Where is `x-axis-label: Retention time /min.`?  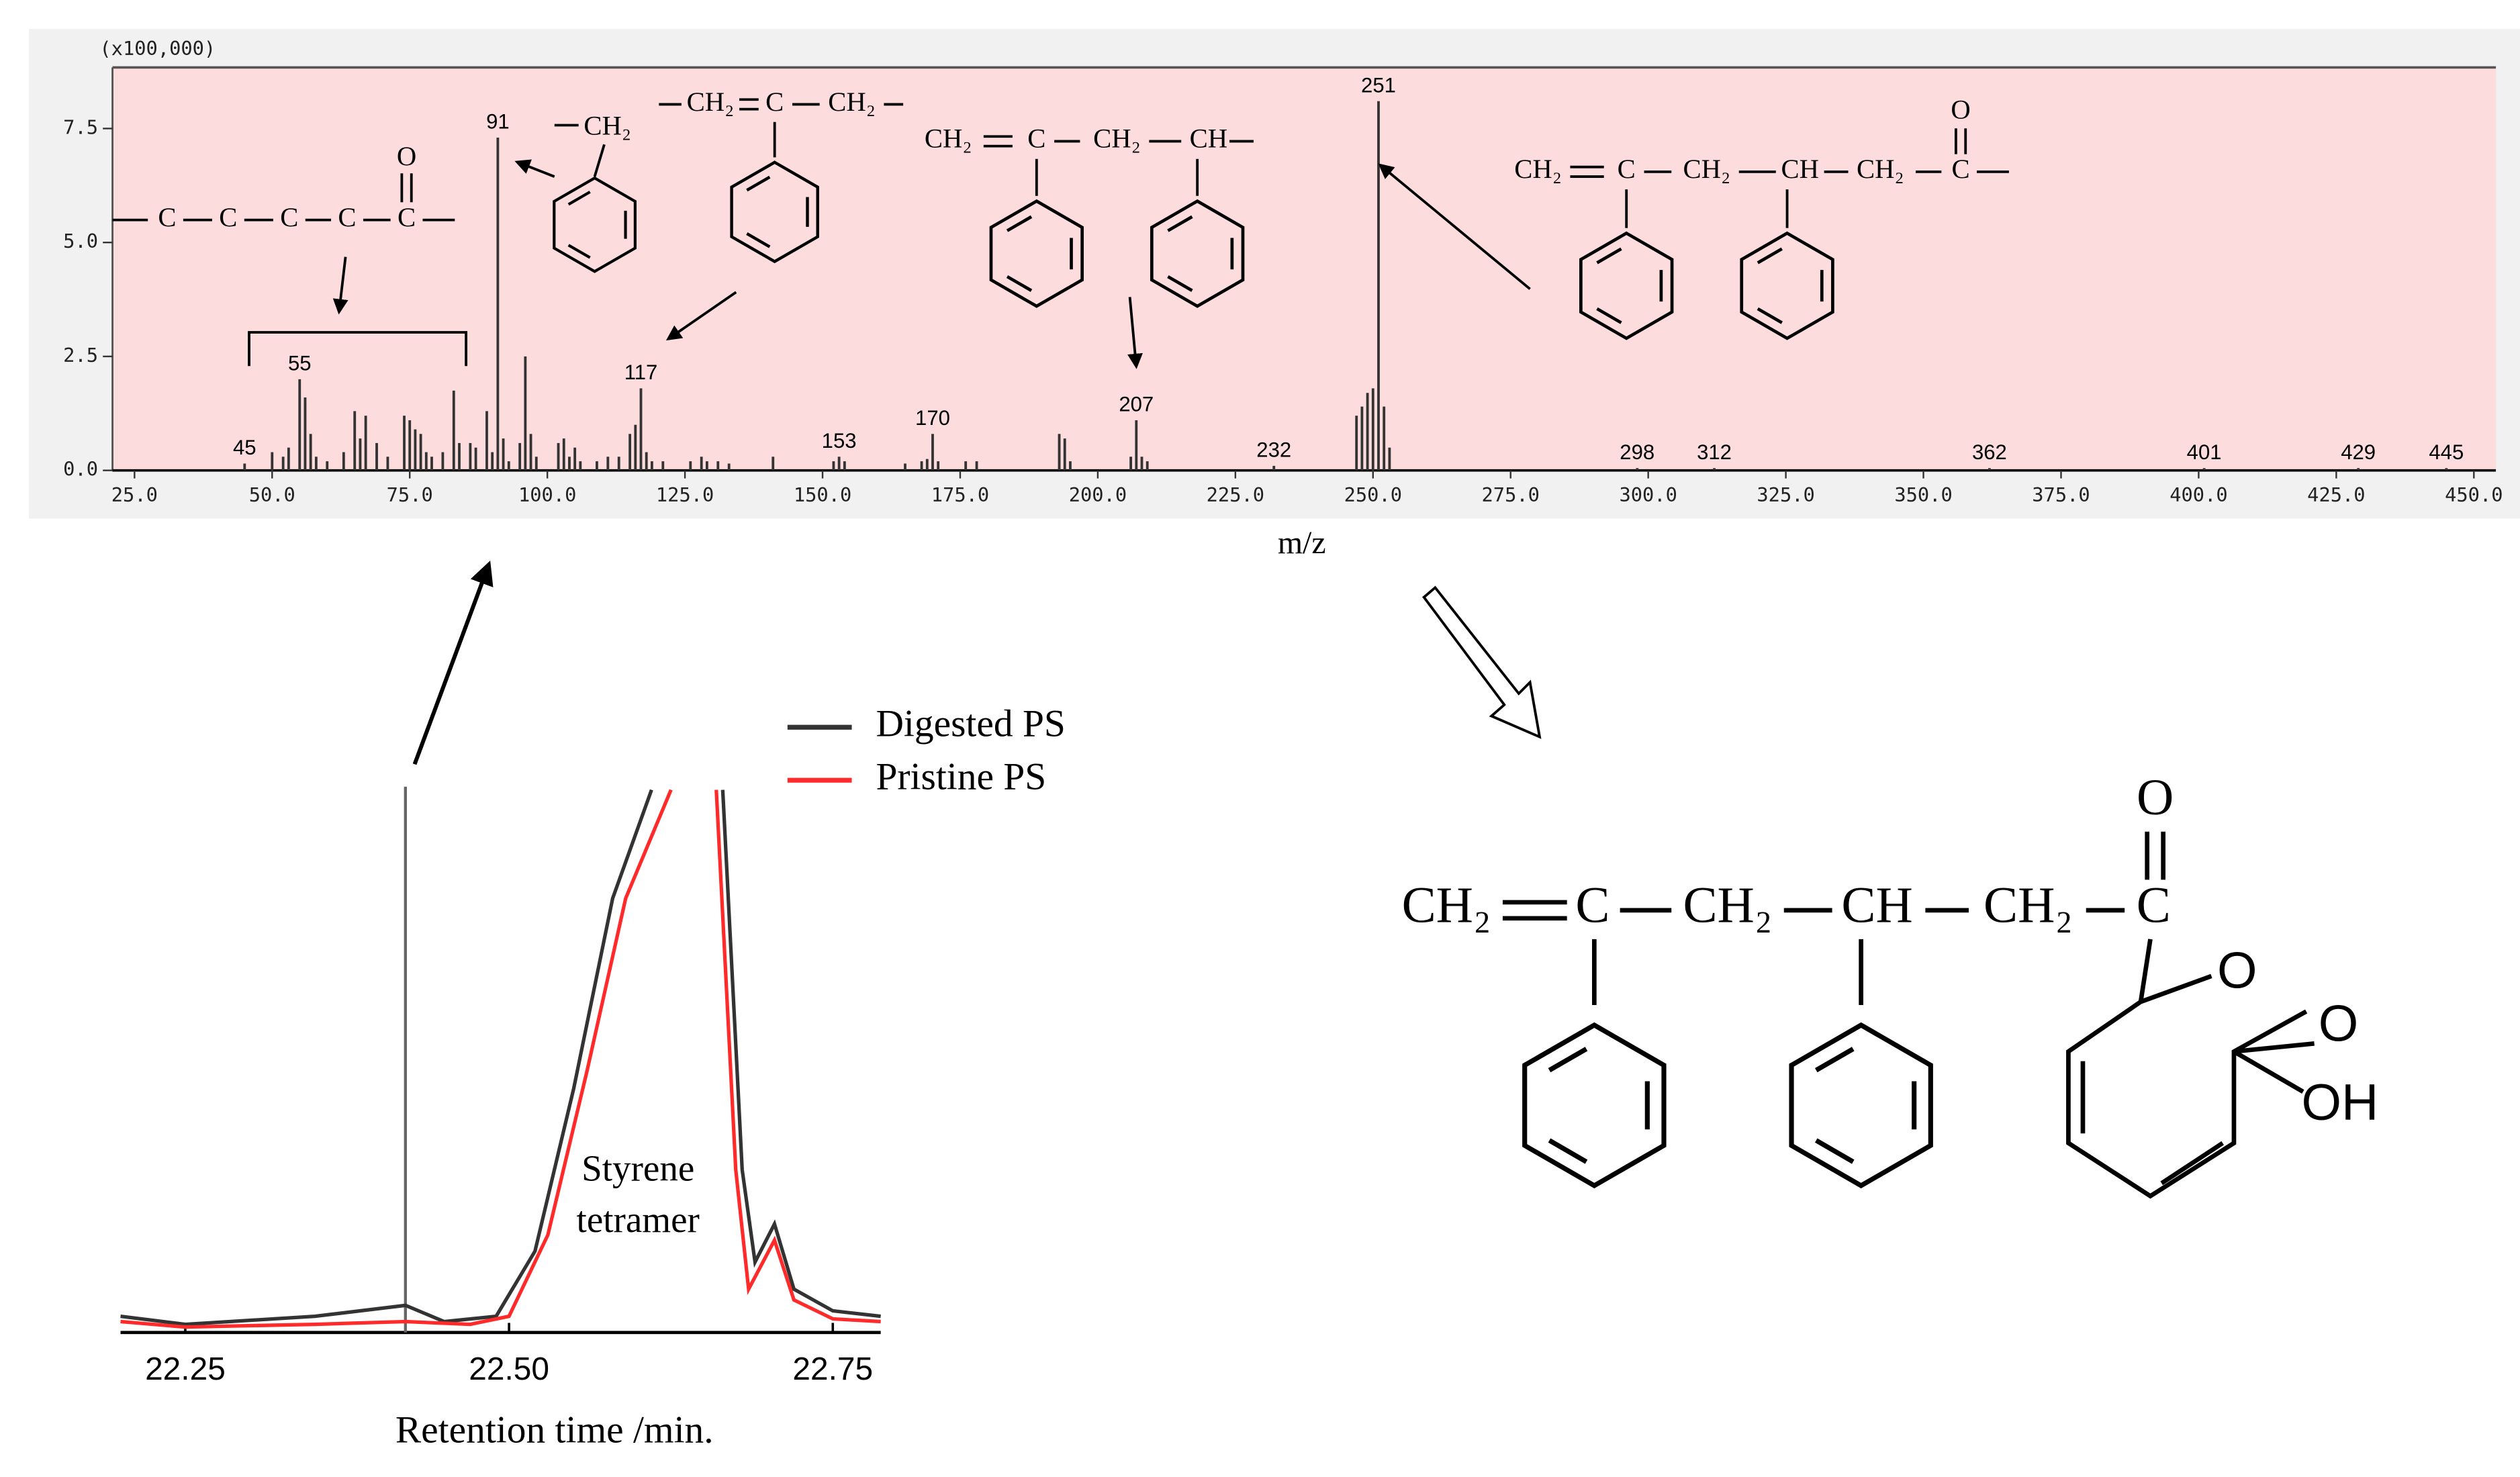 x-axis-label: Retention time /min. is located at coordinates (555, 1430).